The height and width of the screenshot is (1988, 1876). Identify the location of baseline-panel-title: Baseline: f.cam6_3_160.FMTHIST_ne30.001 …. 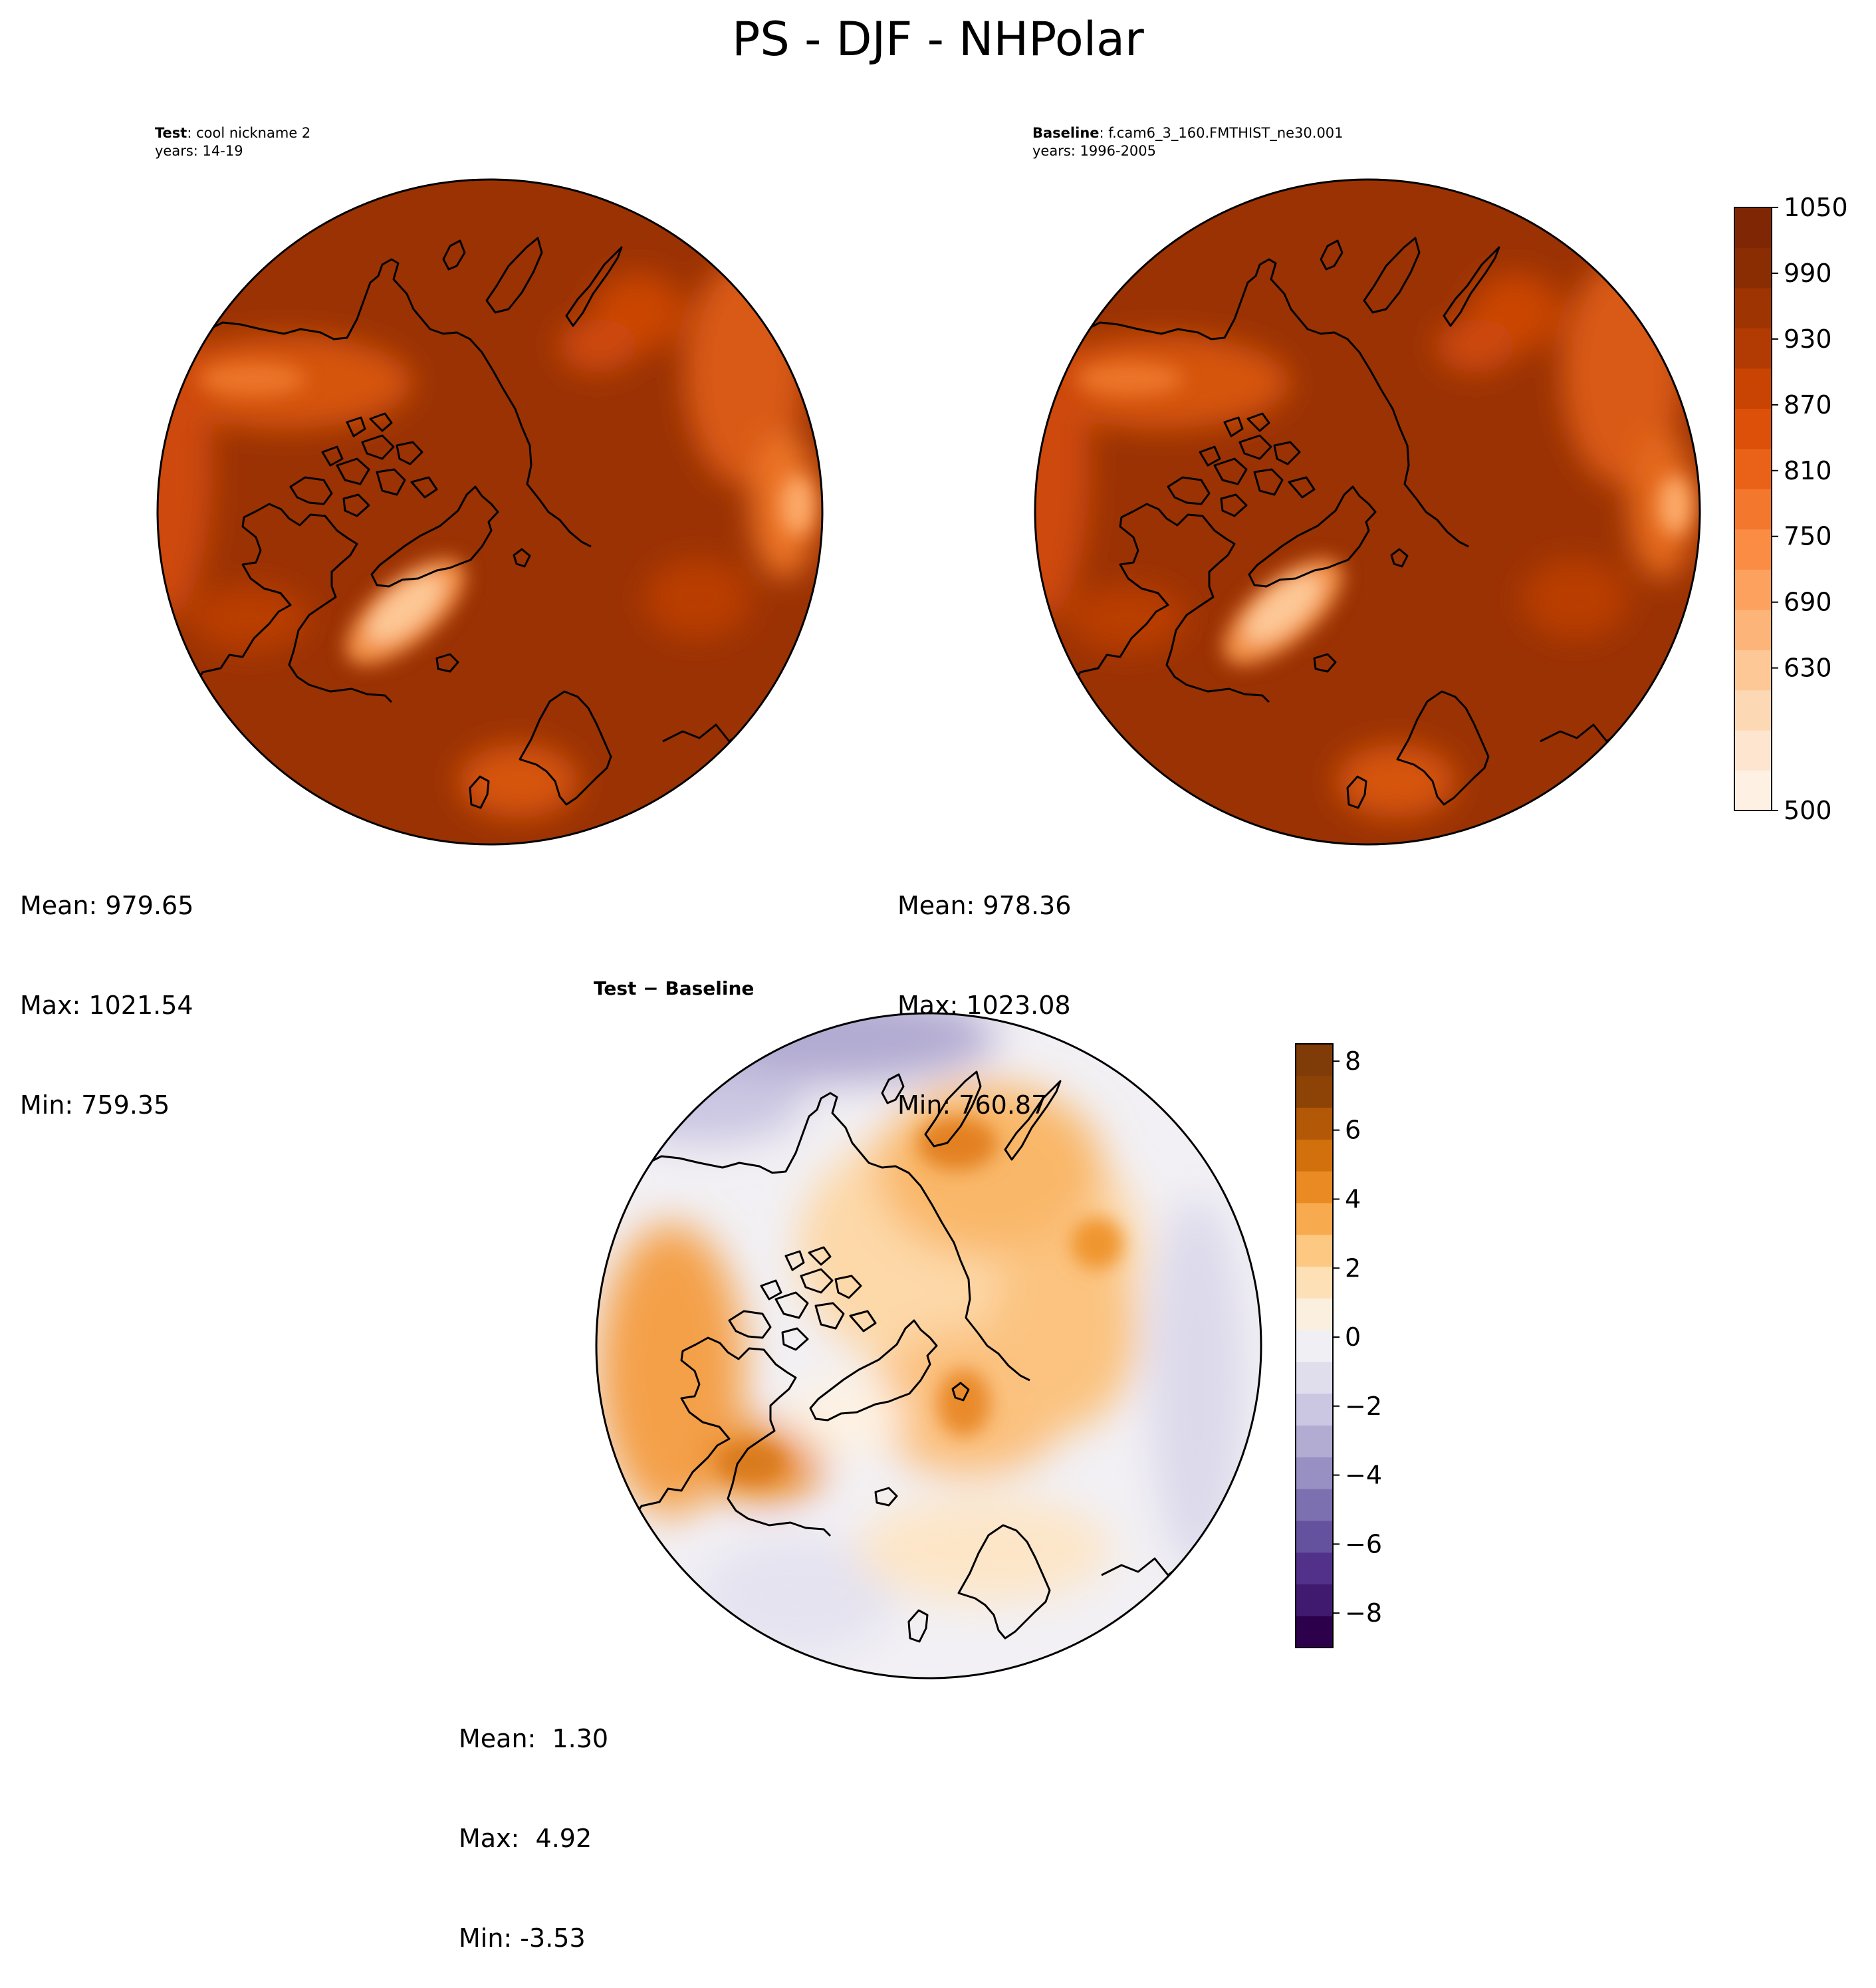
(1188, 142).